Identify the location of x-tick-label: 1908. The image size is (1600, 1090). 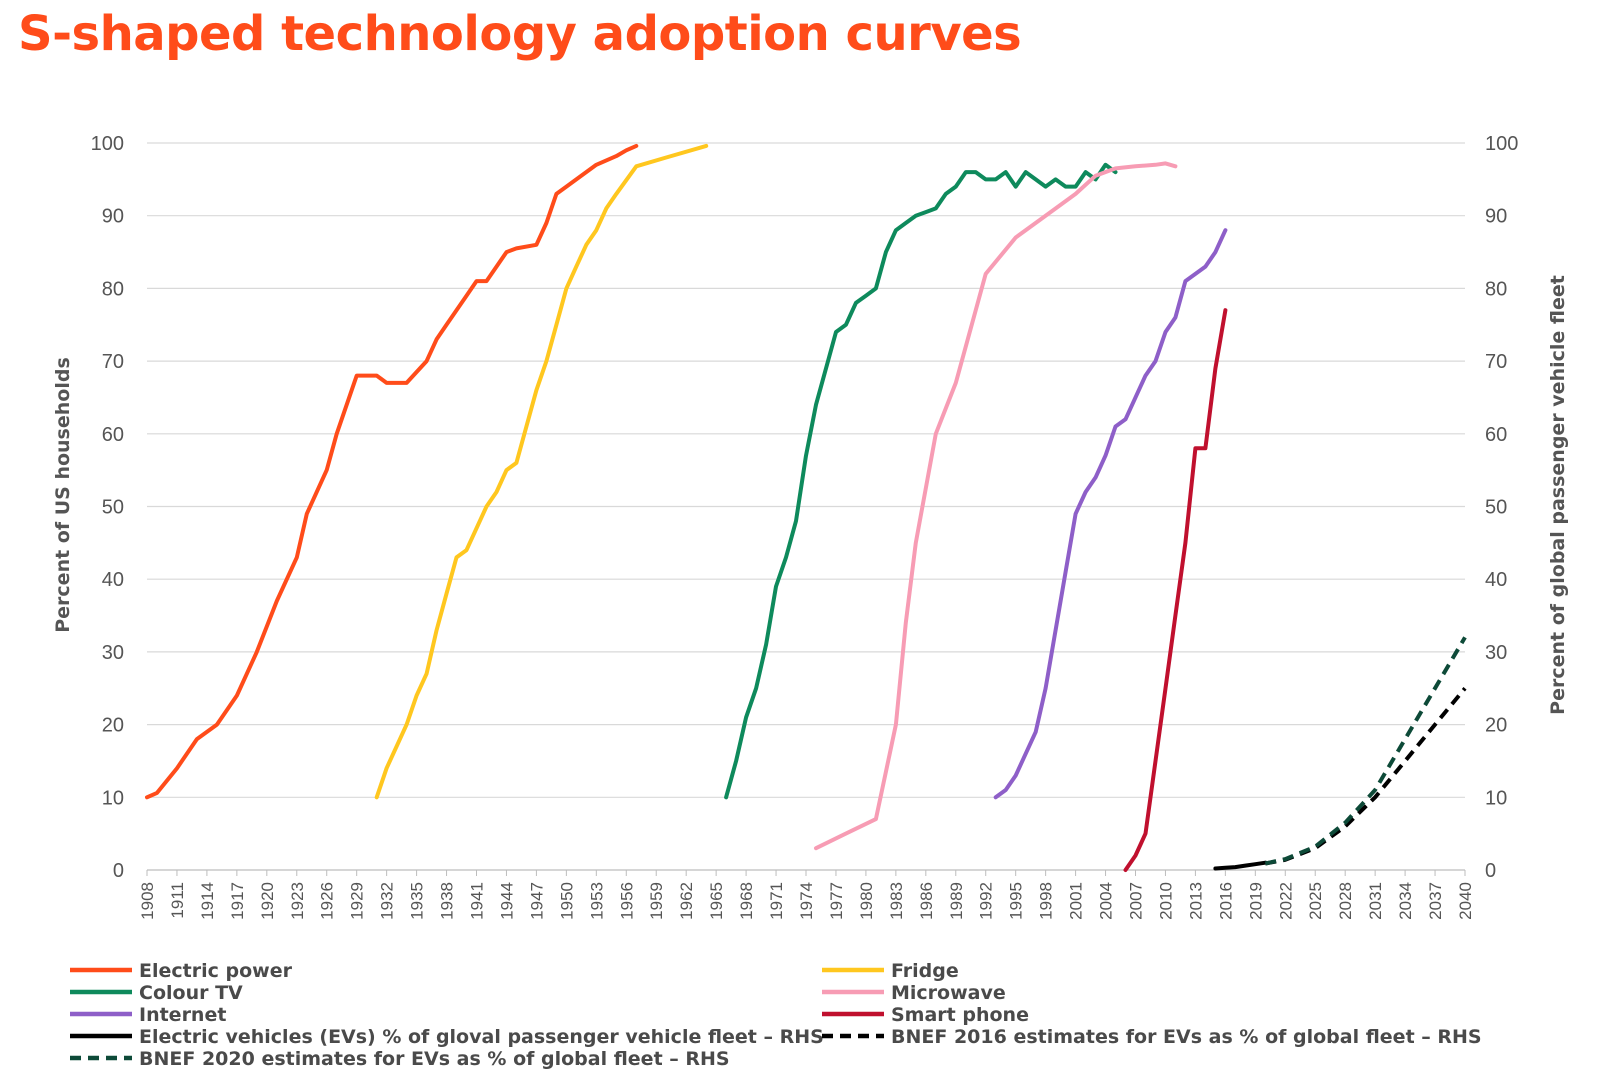
(147, 901).